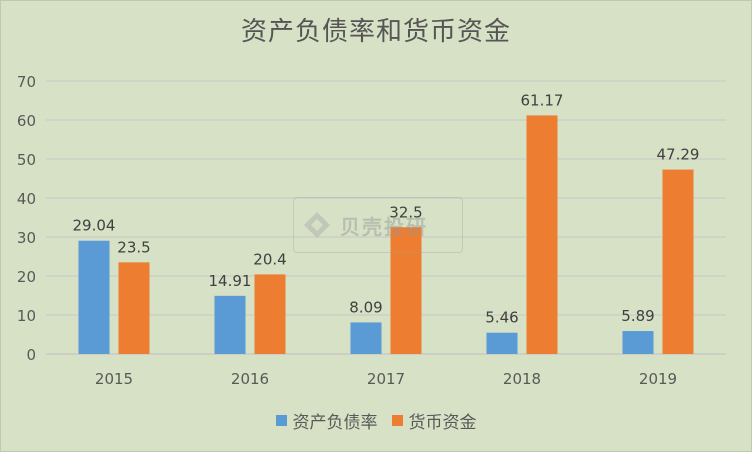 Image resolution: width=752 pixels, height=452 pixels. I want to click on data-label: 23.5, so click(133, 247).